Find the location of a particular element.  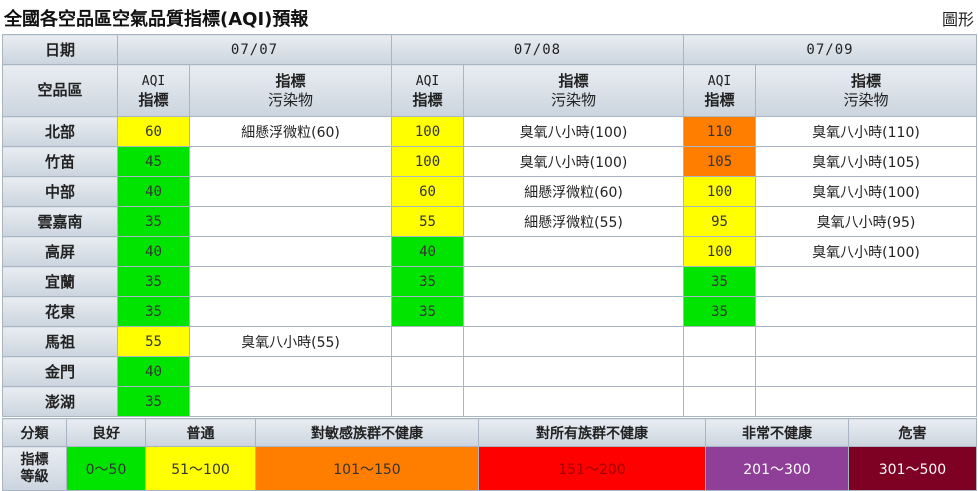

pollutant-cell: 臭氧八小時(55) is located at coordinates (290, 341).